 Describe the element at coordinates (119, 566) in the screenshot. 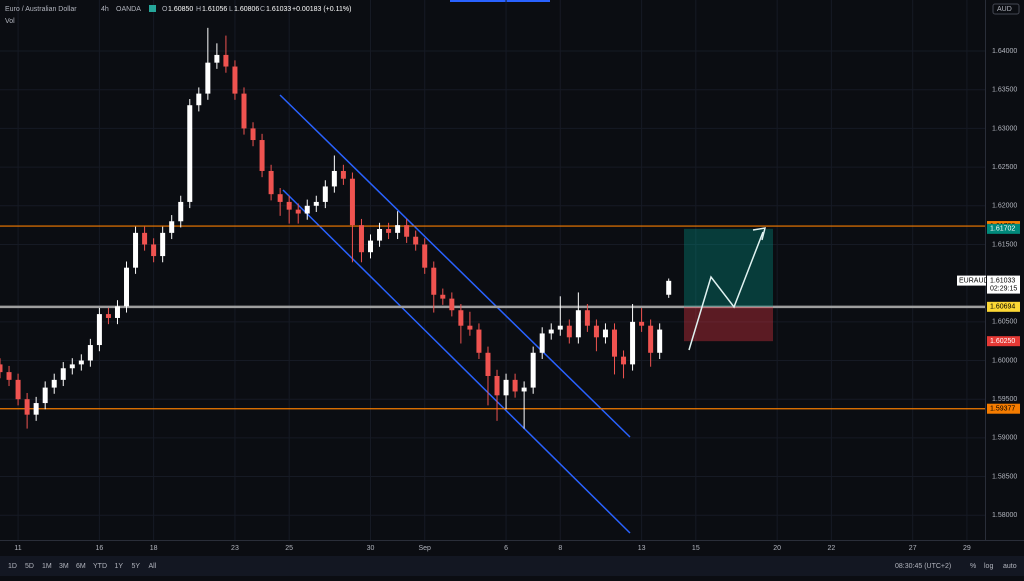

I see `range-button: 1Y` at that location.